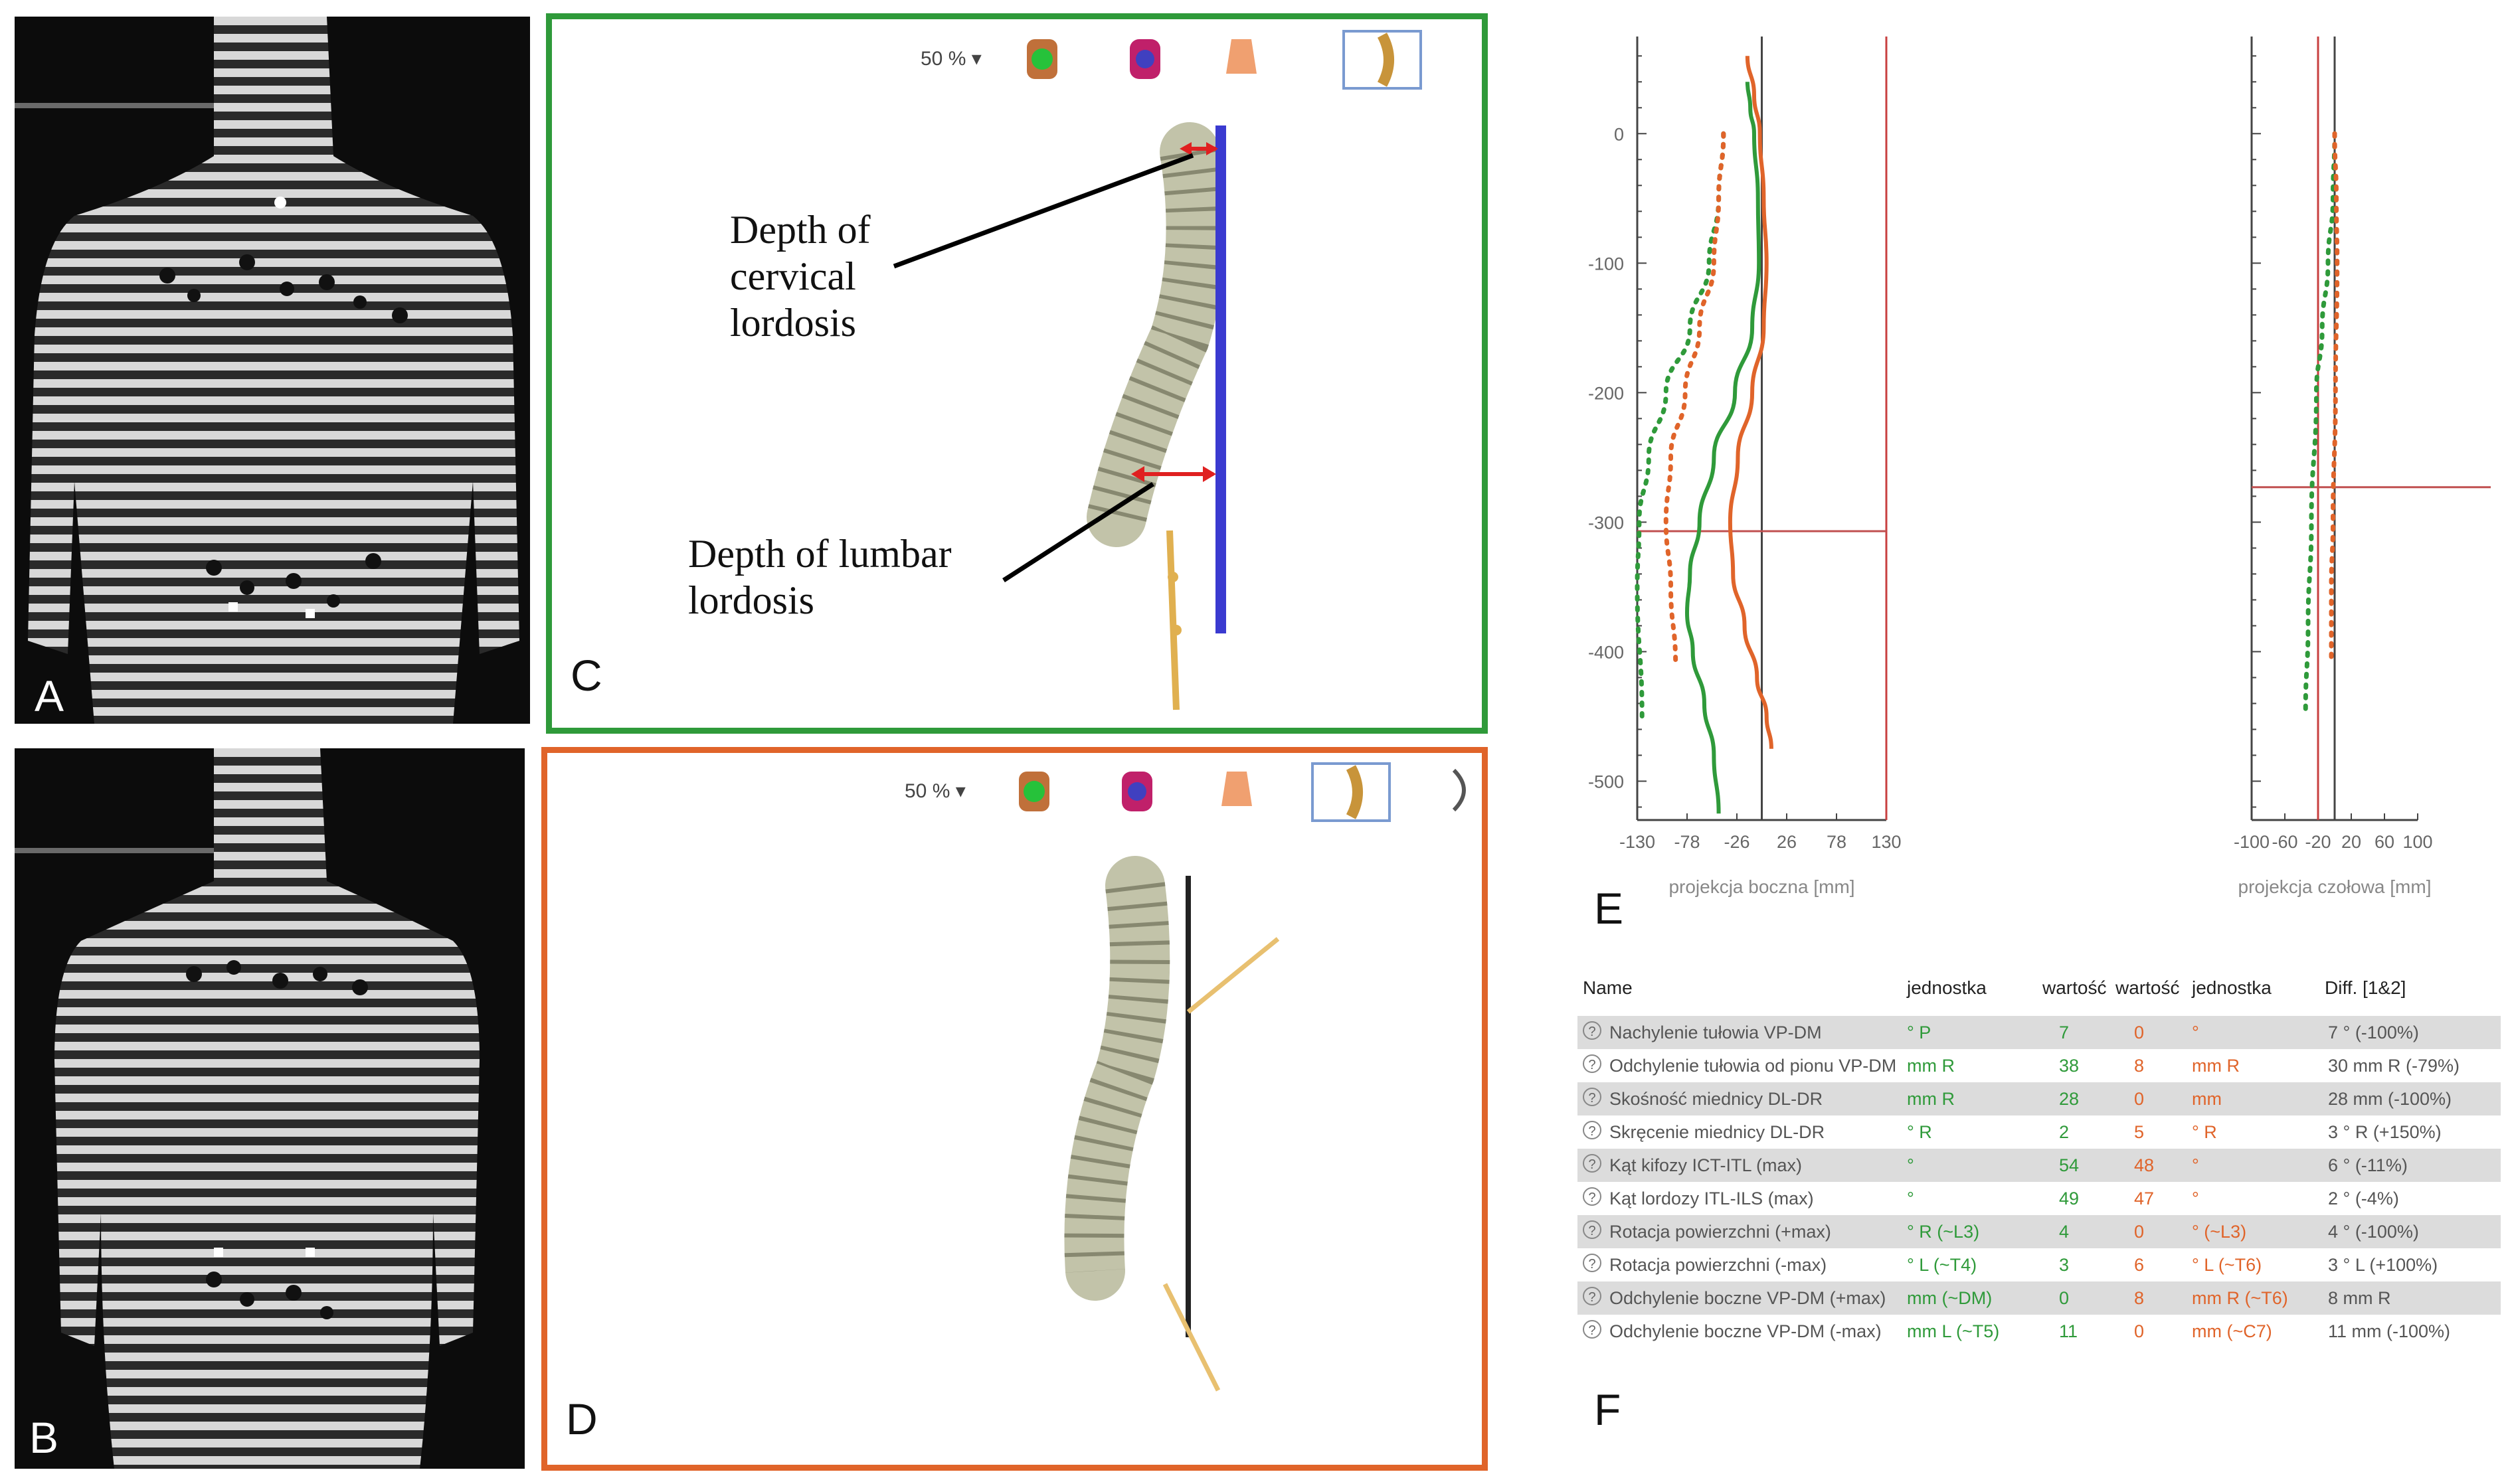  What do you see at coordinates (2144, 1198) in the screenshot?
I see `value-2: 47` at bounding box center [2144, 1198].